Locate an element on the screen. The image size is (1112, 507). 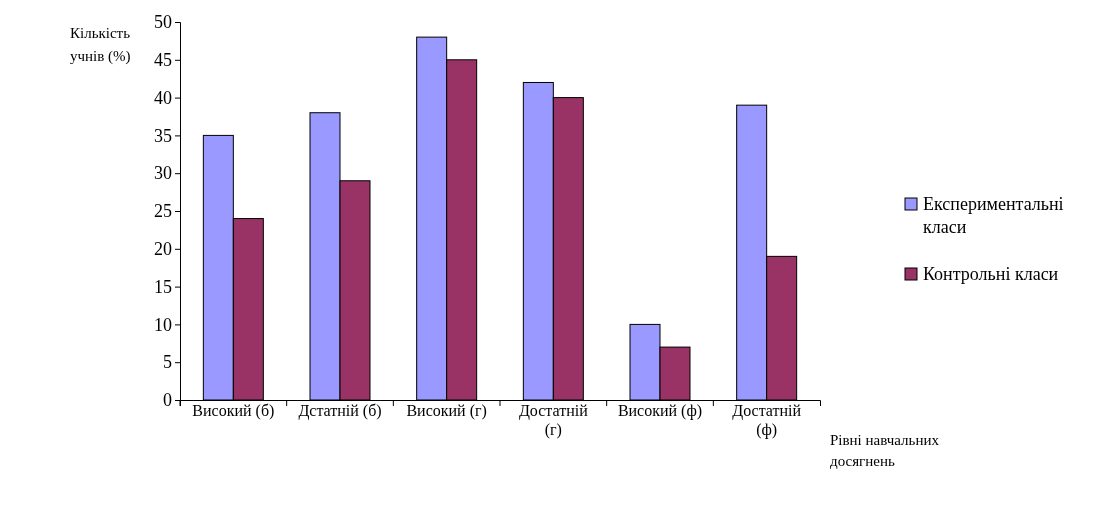
x-axis-title: Рівні навчальних досягнень is located at coordinates (885, 450).